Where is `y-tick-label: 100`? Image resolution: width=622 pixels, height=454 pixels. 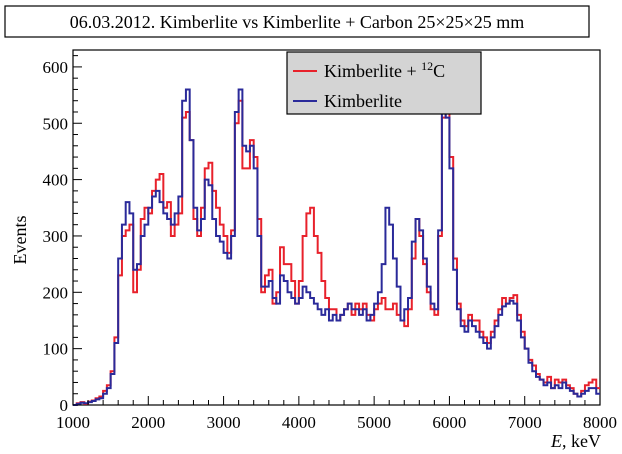
y-tick-label: 100 is located at coordinates (56, 349).